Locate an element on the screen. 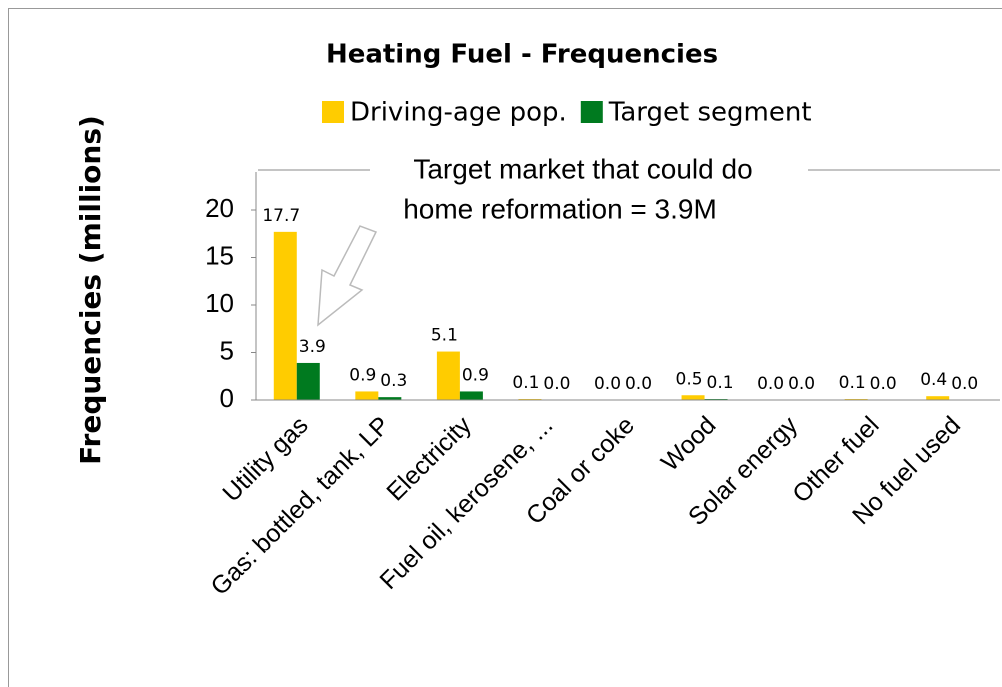  legend-label: Driving-age pop. is located at coordinates (458, 113).